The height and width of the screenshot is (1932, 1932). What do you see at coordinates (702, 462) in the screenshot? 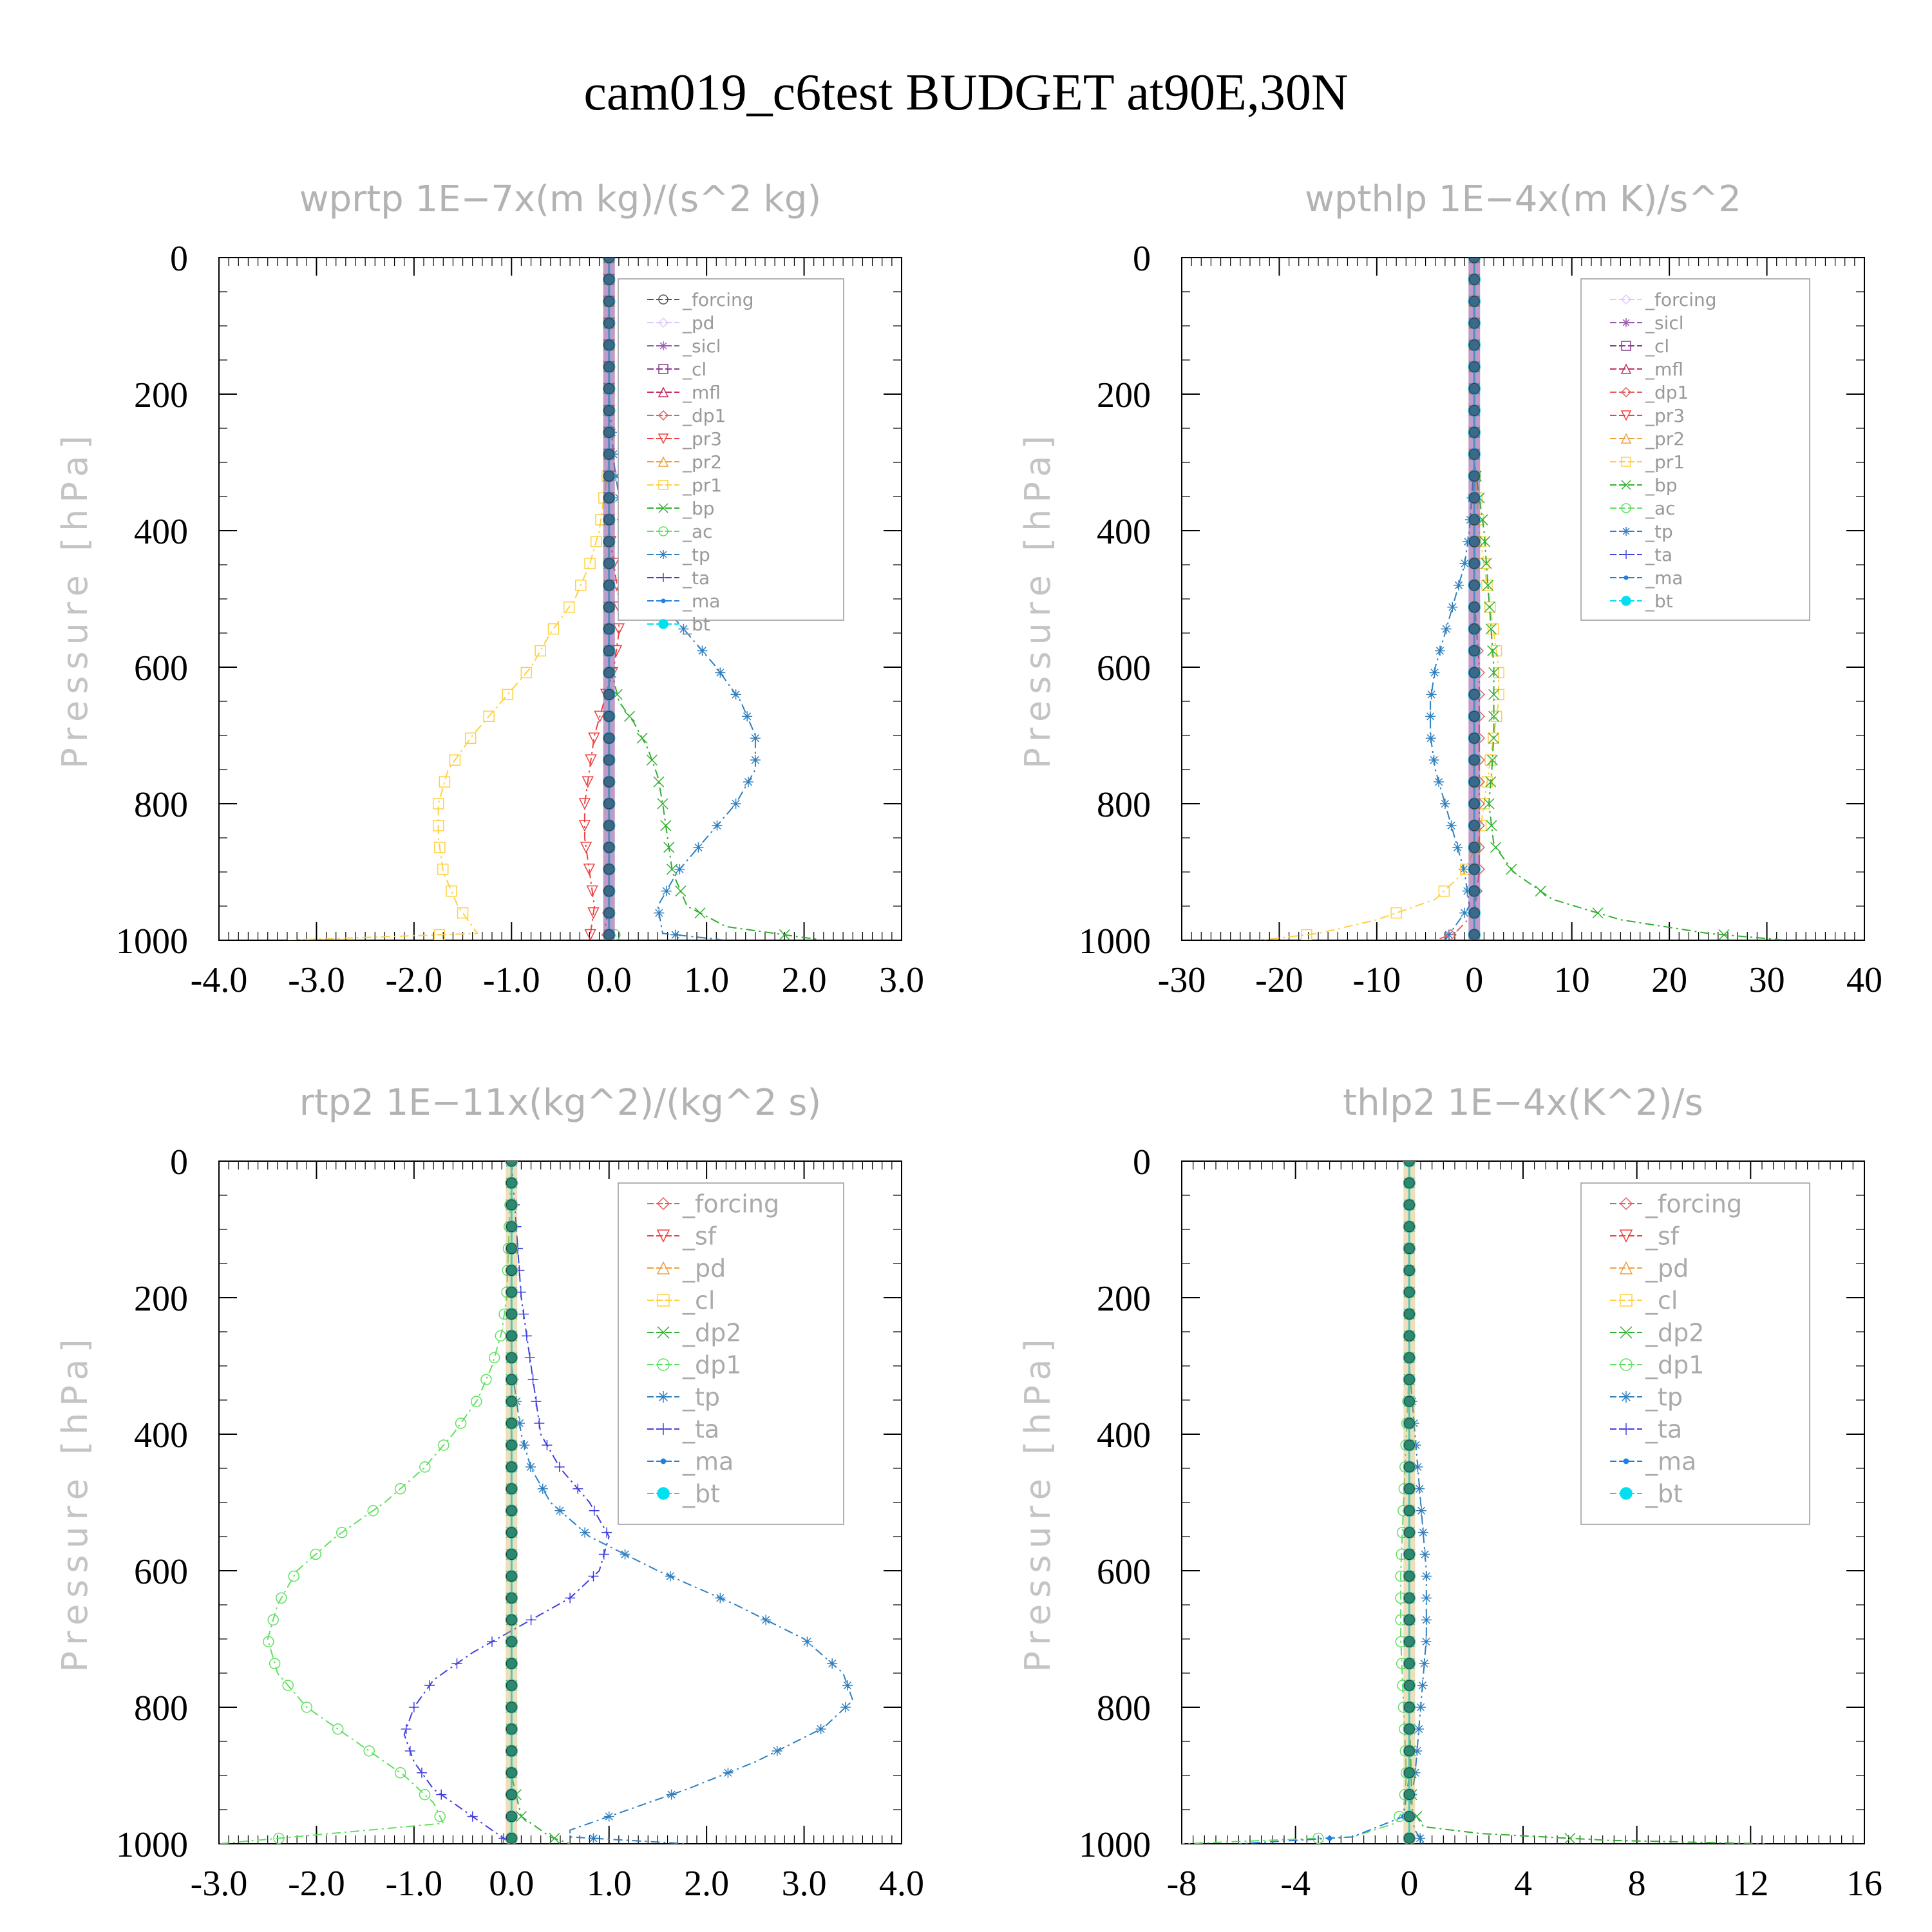
I see `legend-label: _pr2` at bounding box center [702, 462].